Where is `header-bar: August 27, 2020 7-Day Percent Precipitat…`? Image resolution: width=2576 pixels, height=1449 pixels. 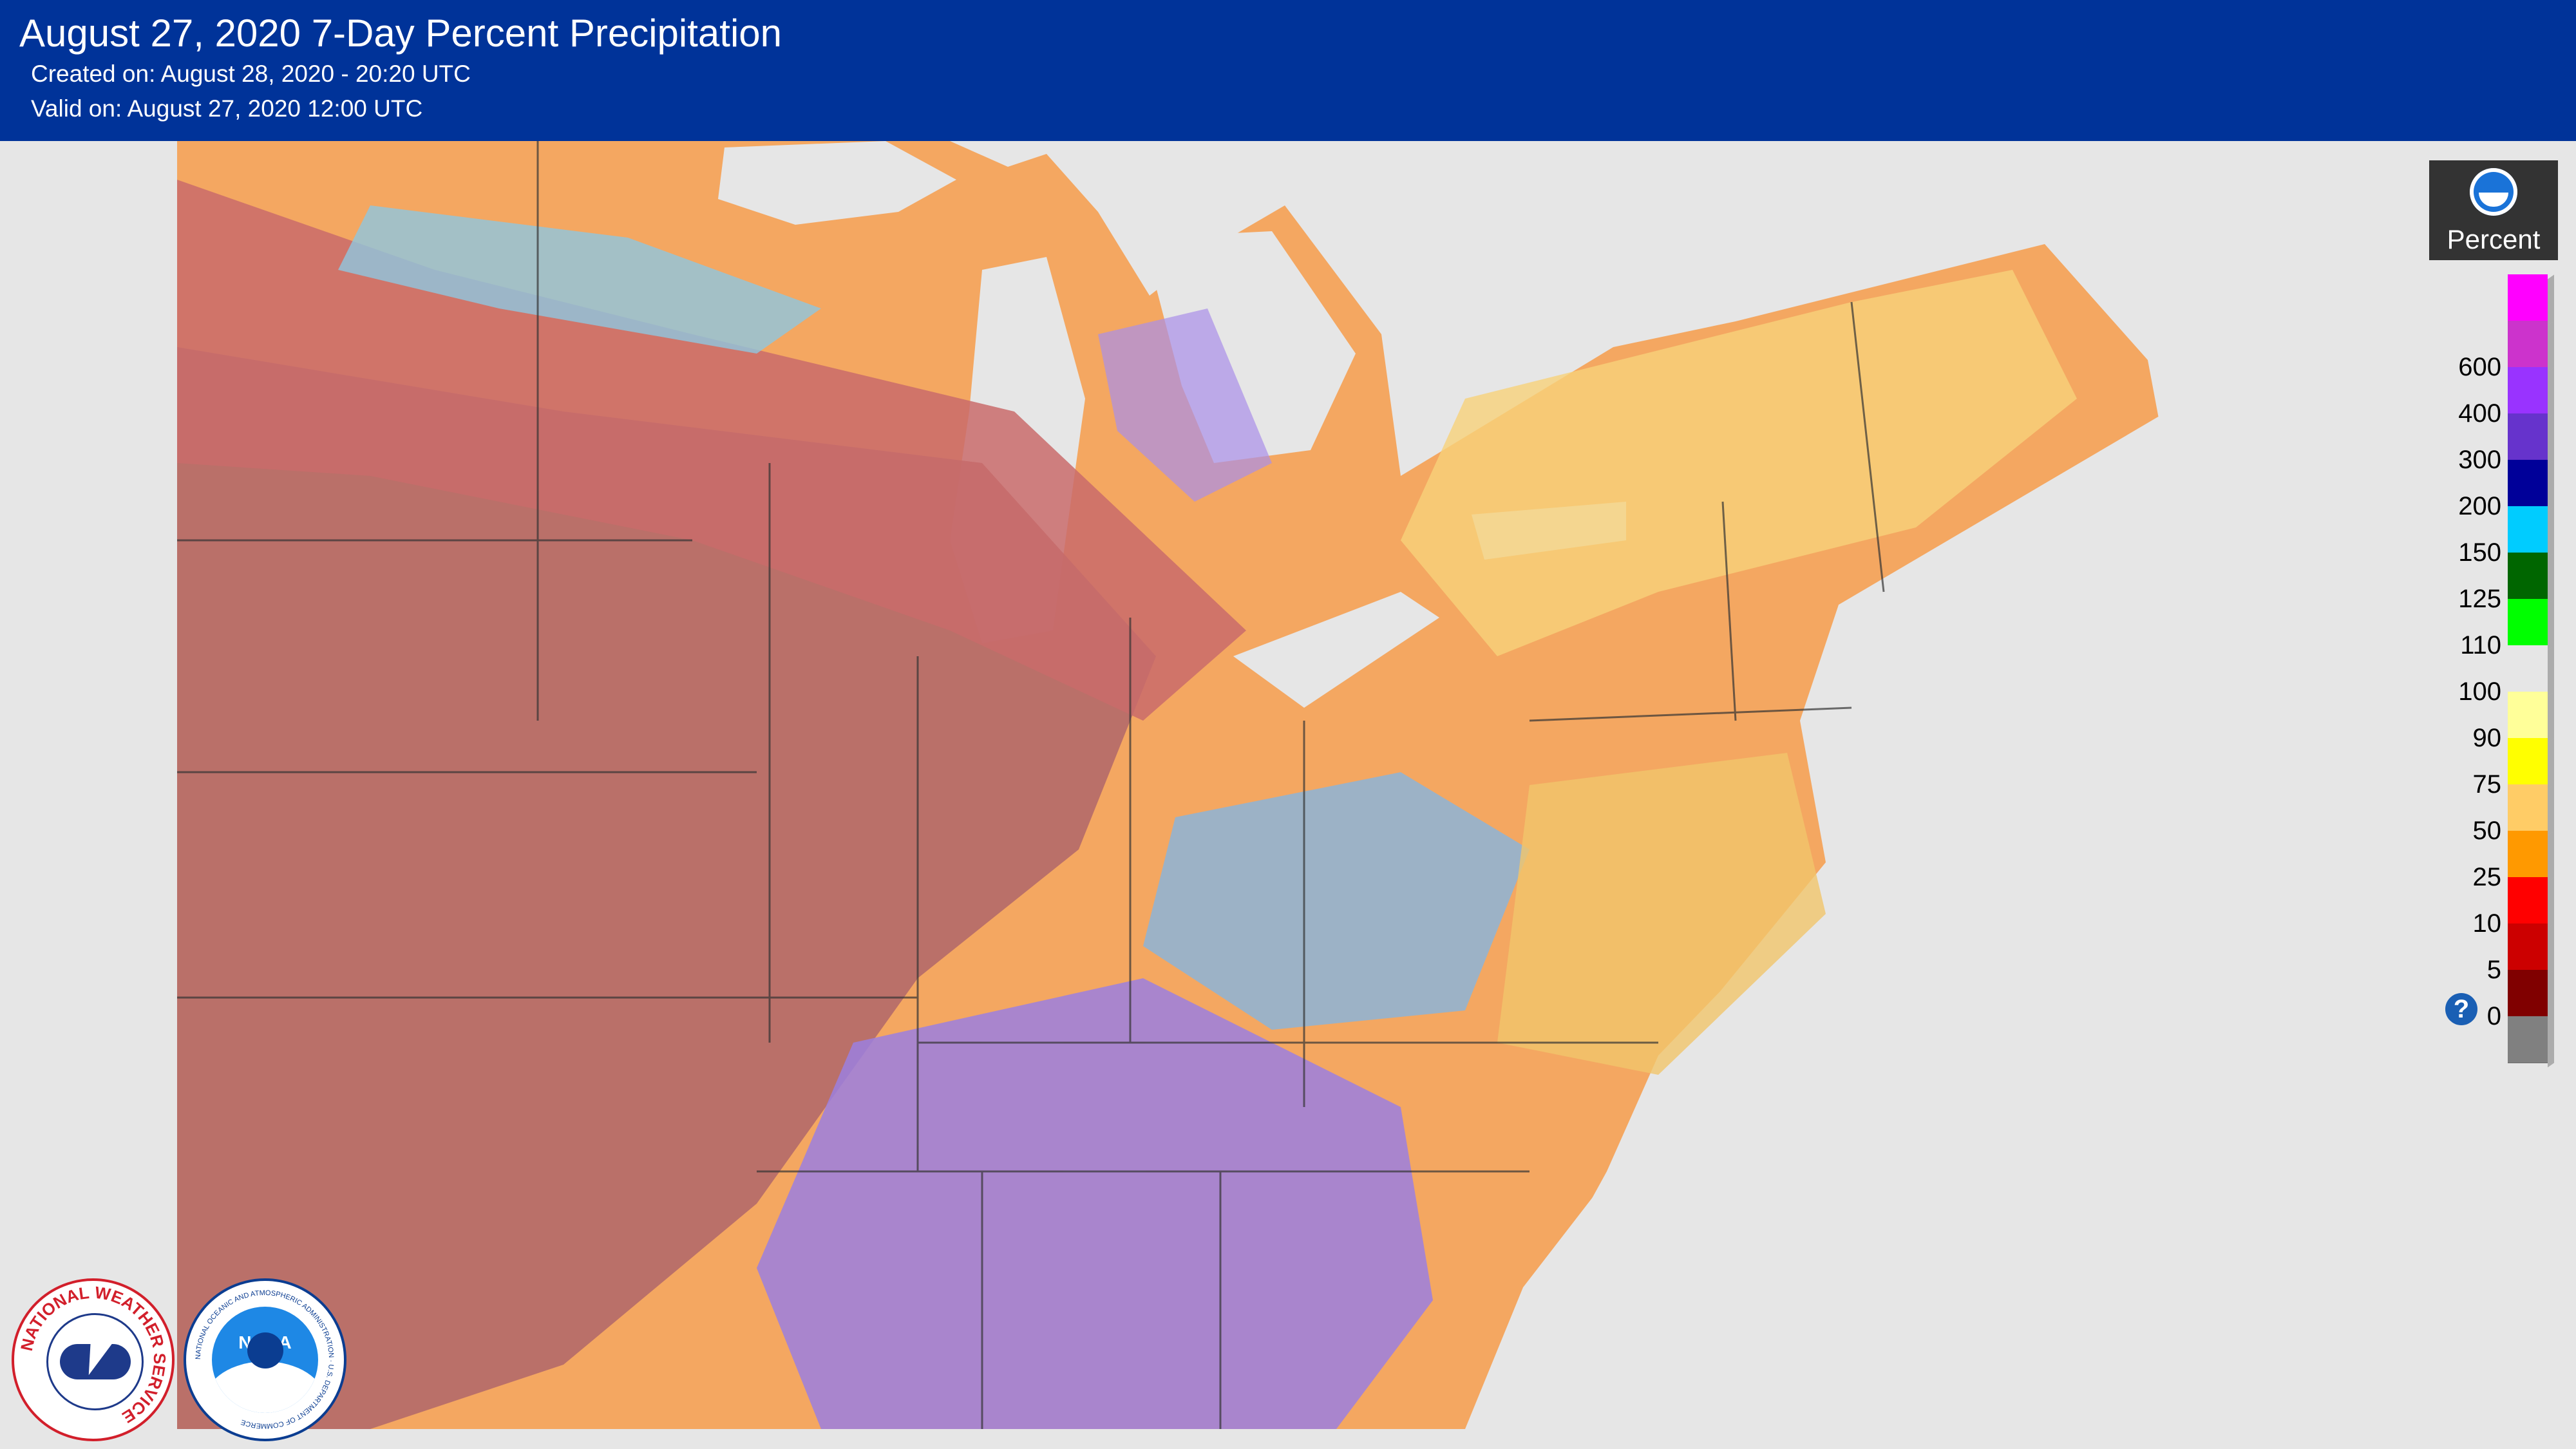 header-bar: August 27, 2020 7-Day Percent Precipitat… is located at coordinates (1288, 70).